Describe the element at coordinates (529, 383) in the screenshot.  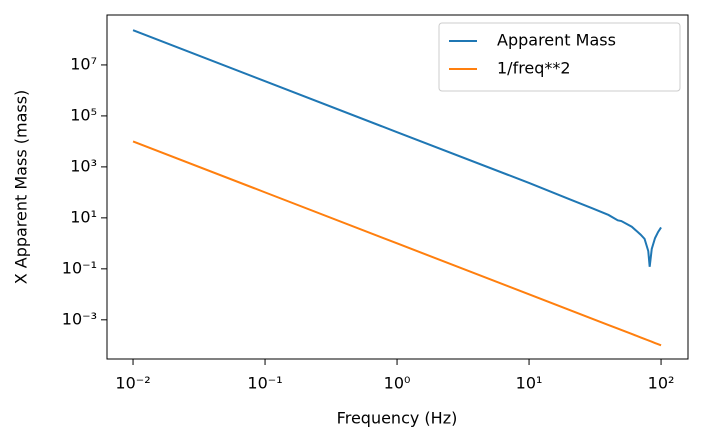
I see `x-tick-label: 10¹` at that location.